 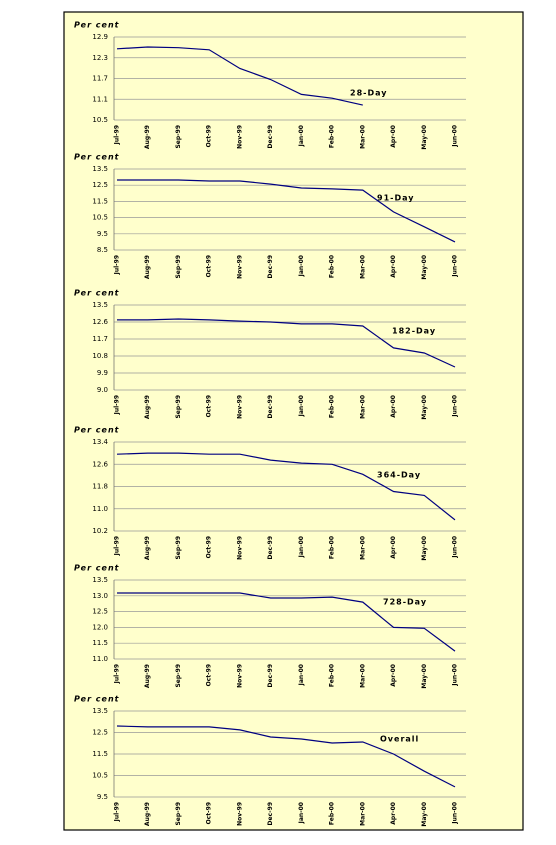 What do you see at coordinates (102, 234) in the screenshot?
I see `y-tick-label: 9.5` at bounding box center [102, 234].